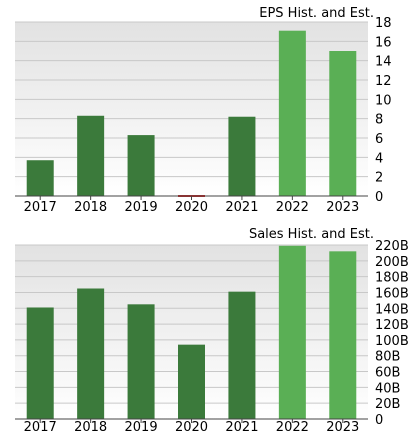 The image size is (419, 435). What do you see at coordinates (383, 23) in the screenshot?
I see `y-tick-label: 18` at bounding box center [383, 23].